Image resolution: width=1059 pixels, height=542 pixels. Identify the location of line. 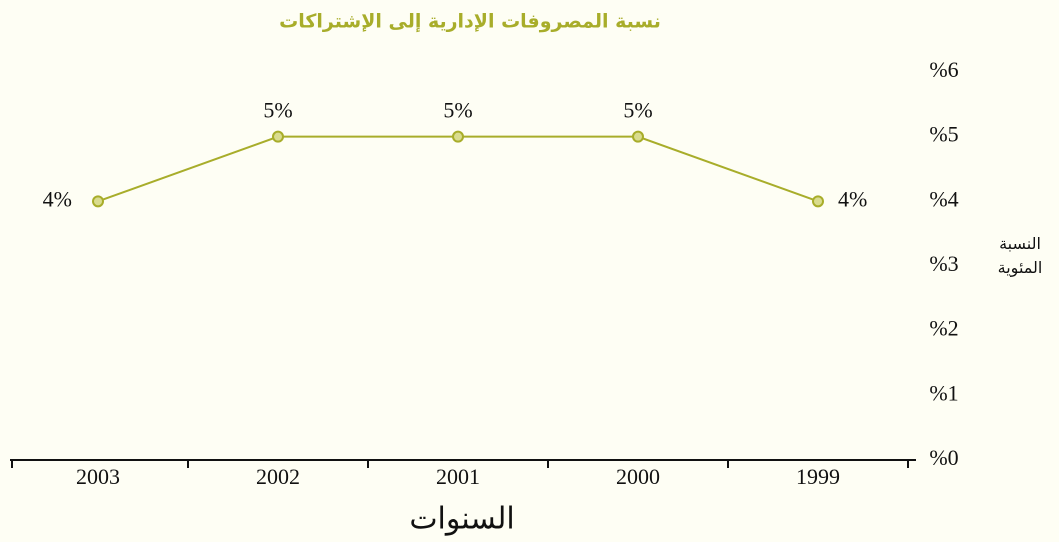
(458, 169).